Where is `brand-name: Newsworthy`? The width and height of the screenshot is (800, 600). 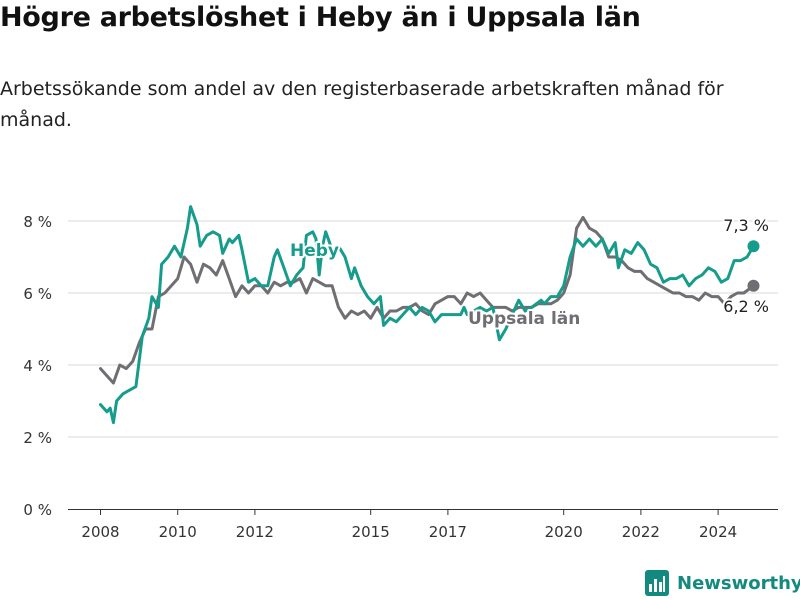 brand-name: Newsworthy is located at coordinates (738, 583).